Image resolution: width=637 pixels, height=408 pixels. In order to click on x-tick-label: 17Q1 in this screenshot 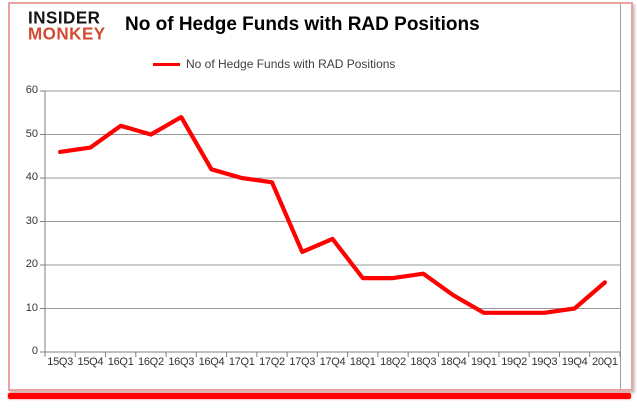, I will do `click(241, 362)`.